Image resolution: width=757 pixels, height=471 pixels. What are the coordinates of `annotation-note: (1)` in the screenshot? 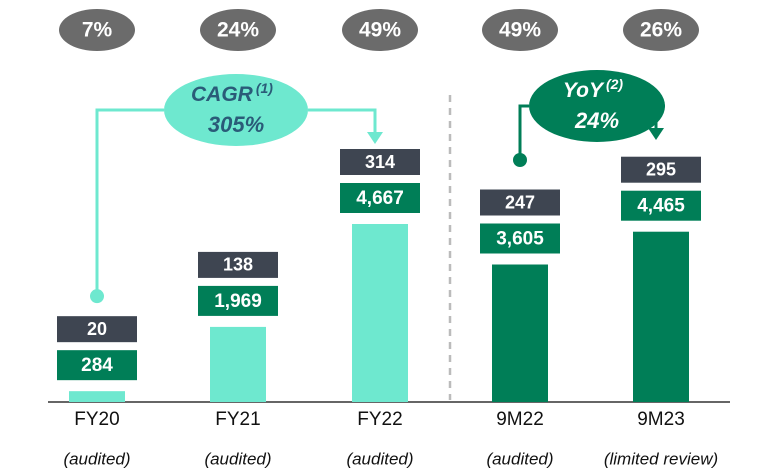 It's located at (264, 88).